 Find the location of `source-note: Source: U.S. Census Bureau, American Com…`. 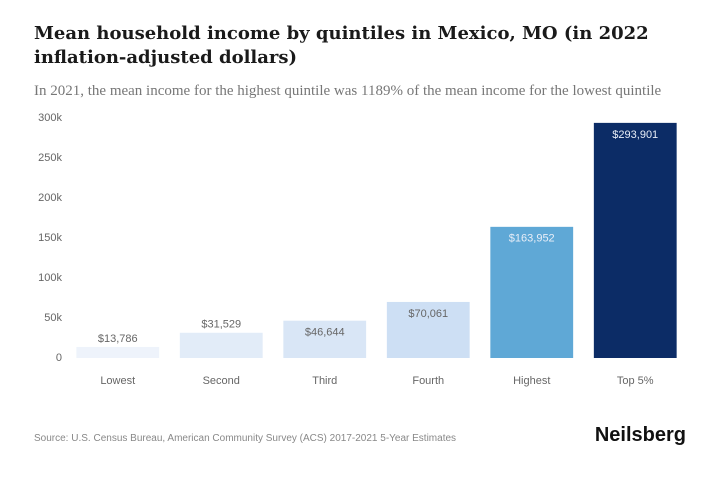

source-note: Source: U.S. Census Bureau, American Com… is located at coordinates (245, 438).